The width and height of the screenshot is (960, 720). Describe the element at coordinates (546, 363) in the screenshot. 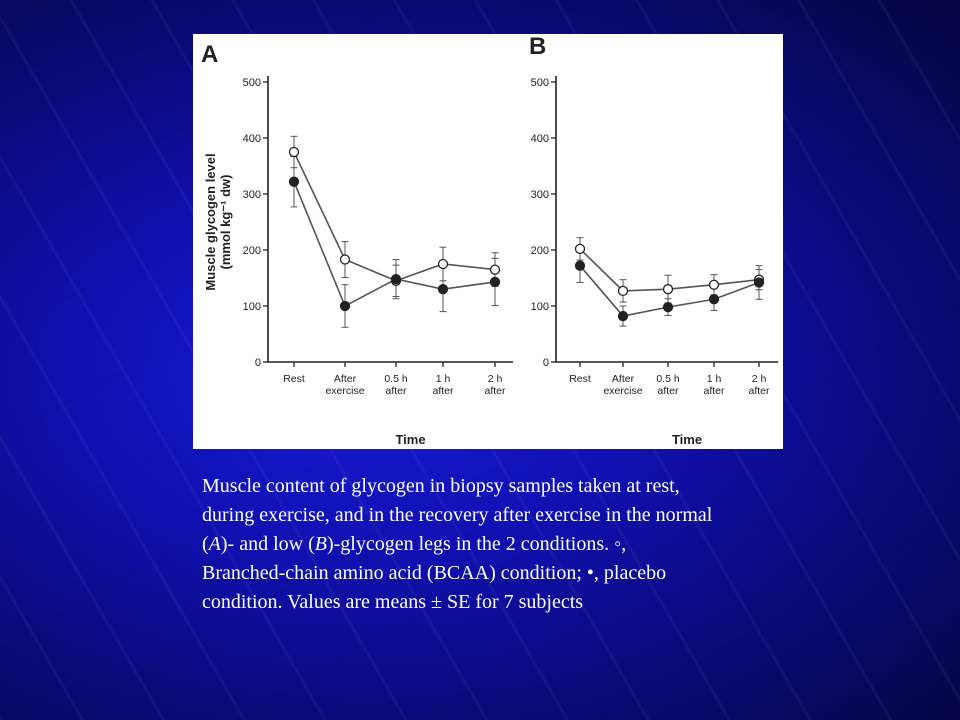

I see `panel-b-ytick-label-0: 0` at that location.